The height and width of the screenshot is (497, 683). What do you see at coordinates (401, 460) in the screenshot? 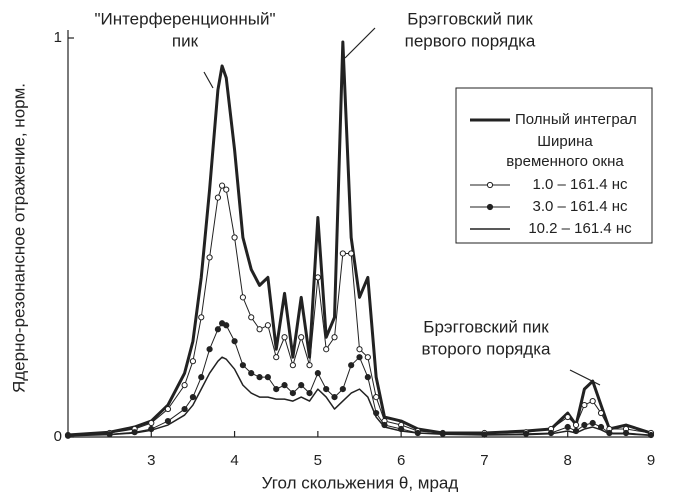
I see `x-tick-label: 6` at bounding box center [401, 460].